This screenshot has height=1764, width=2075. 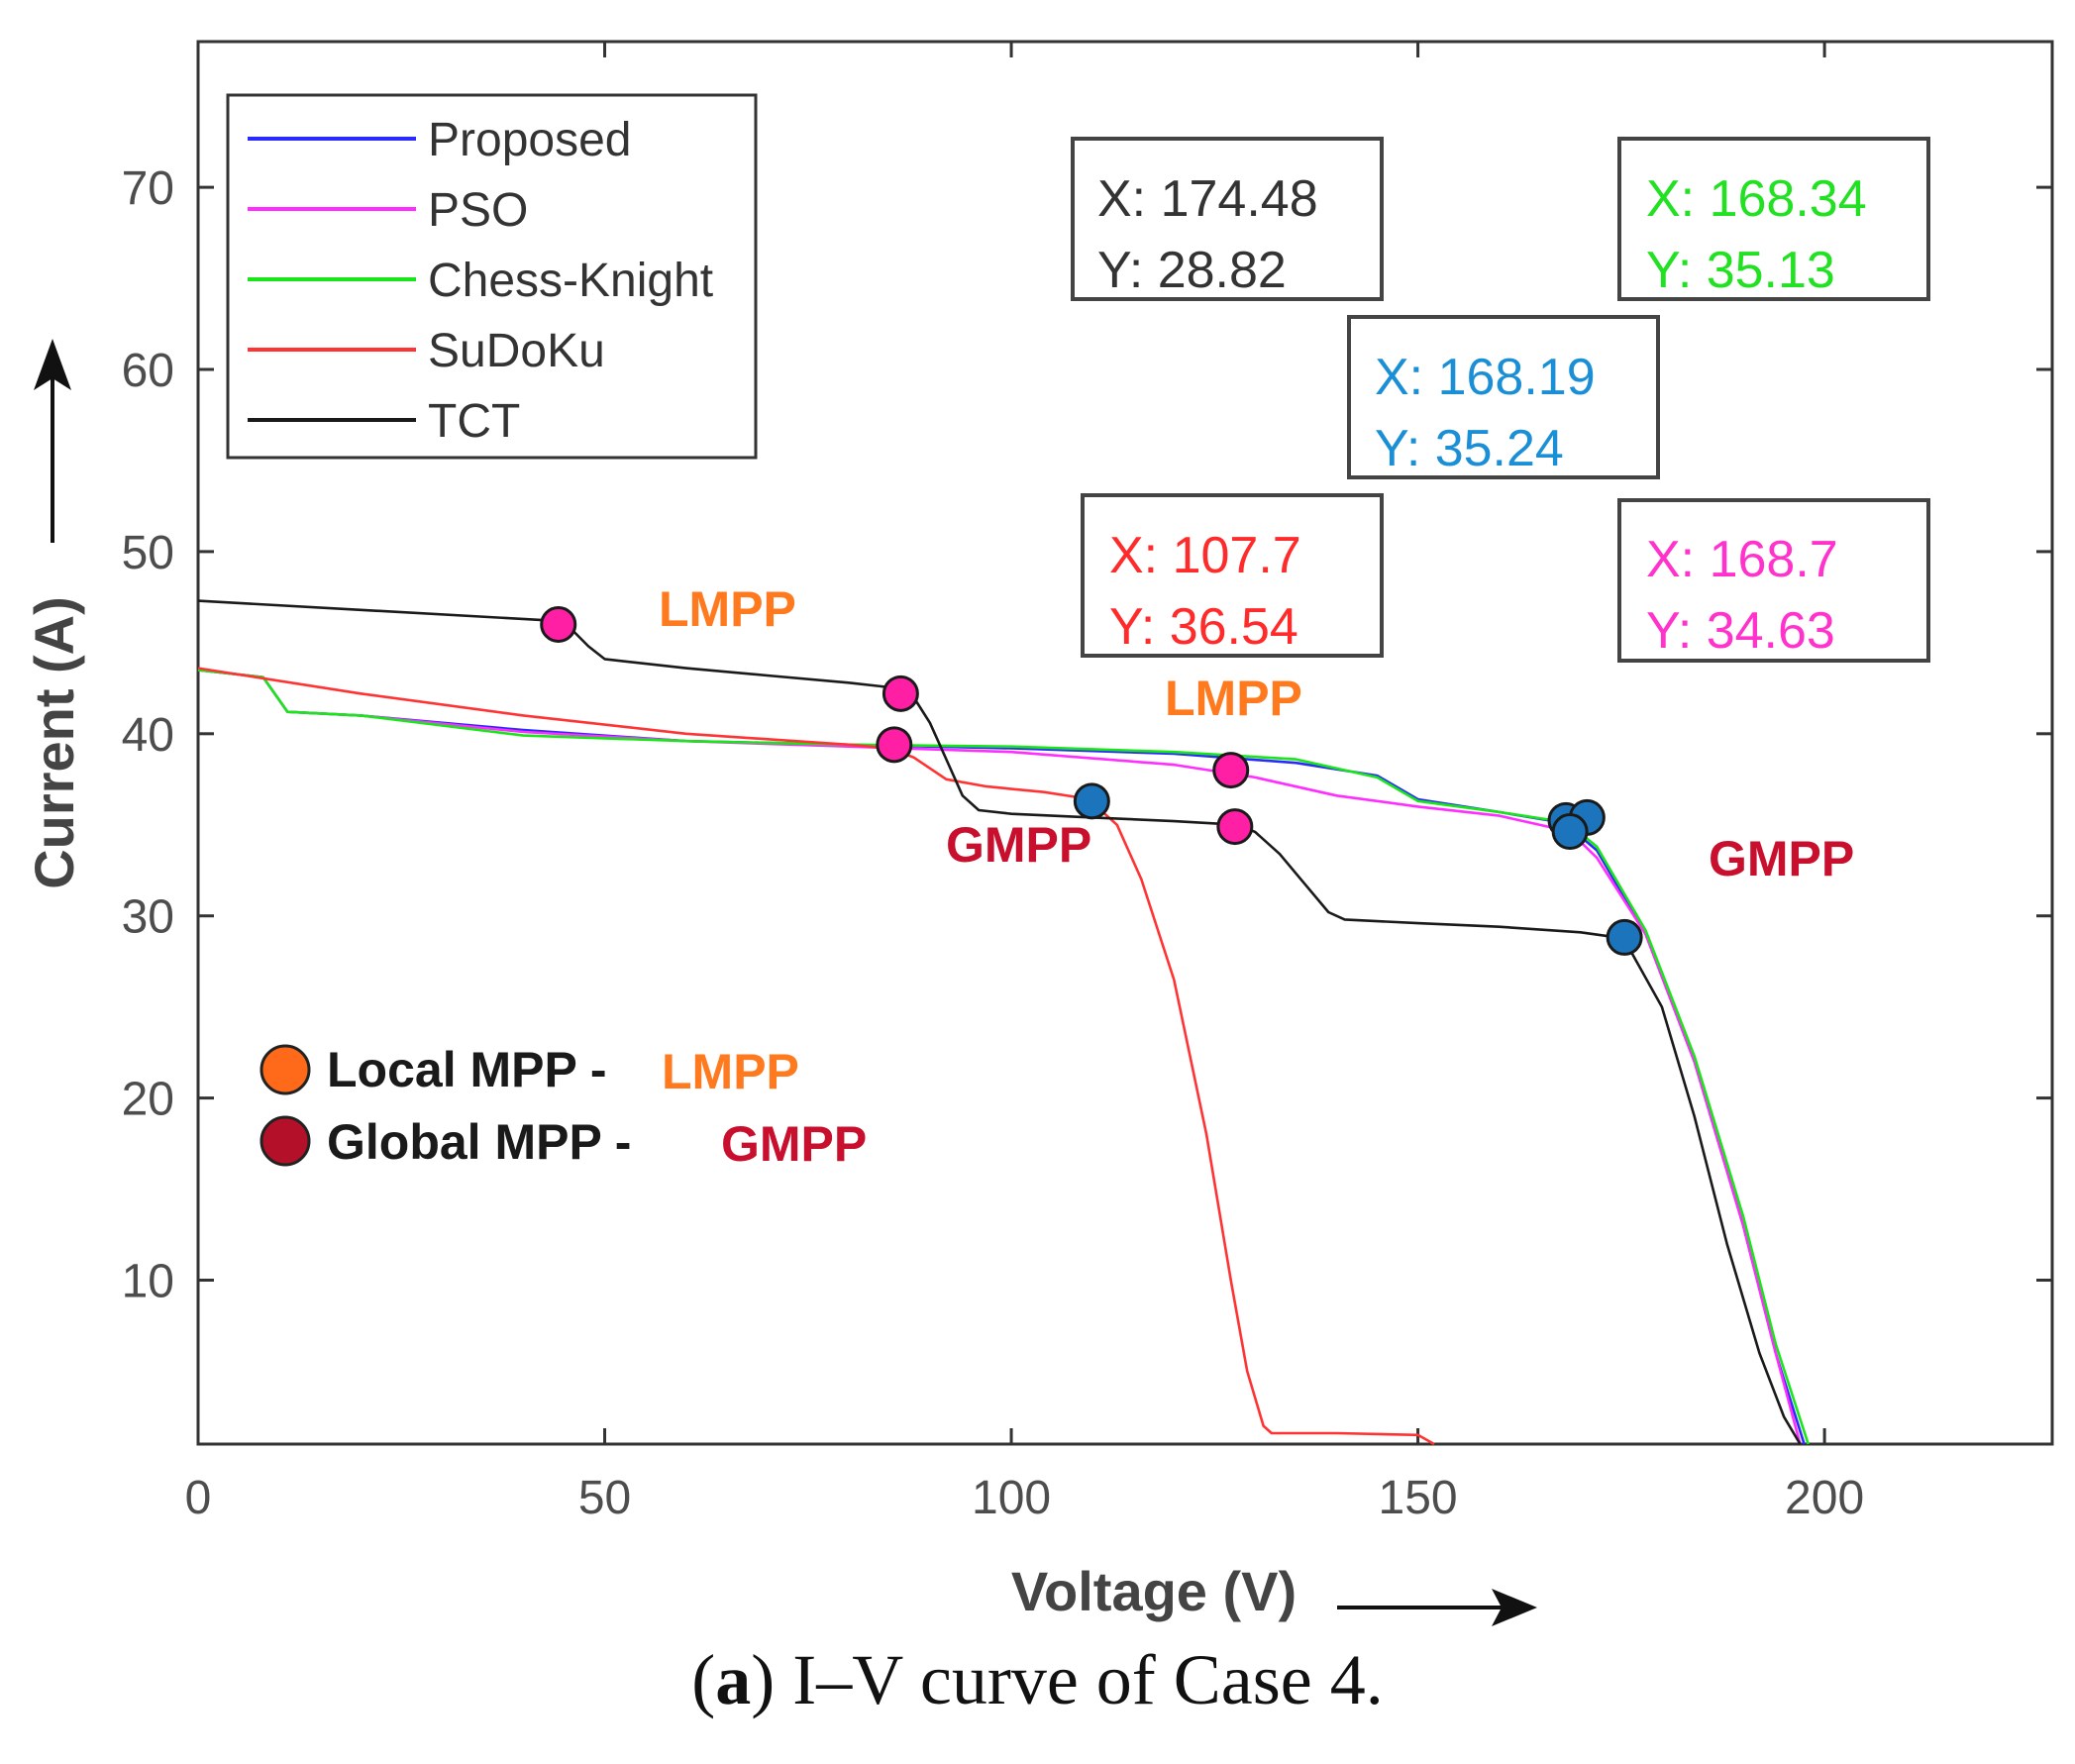 I want to click on series-legend: Proposed PSO Chess-Knight SuDoKu TCT, so click(x=492, y=276).